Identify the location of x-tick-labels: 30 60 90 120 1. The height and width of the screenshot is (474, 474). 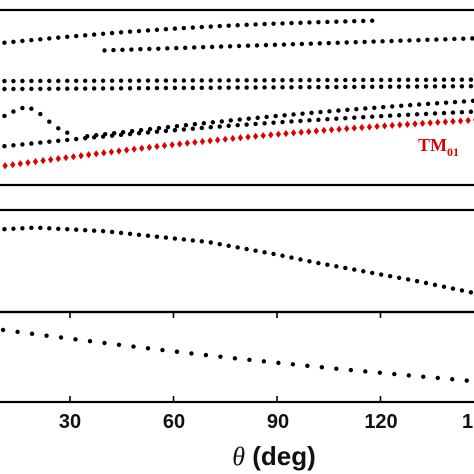
(266, 422).